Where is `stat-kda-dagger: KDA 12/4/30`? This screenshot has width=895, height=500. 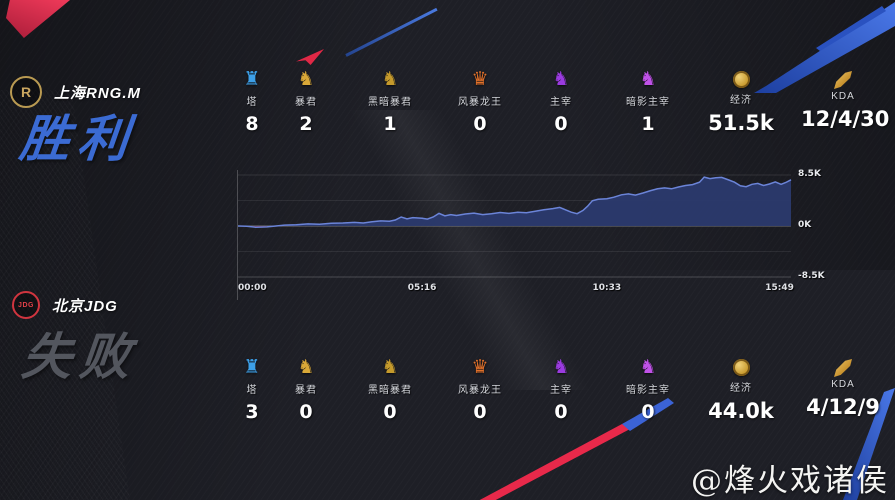 stat-kda-dagger: KDA 12/4/30 is located at coordinates (845, 99).